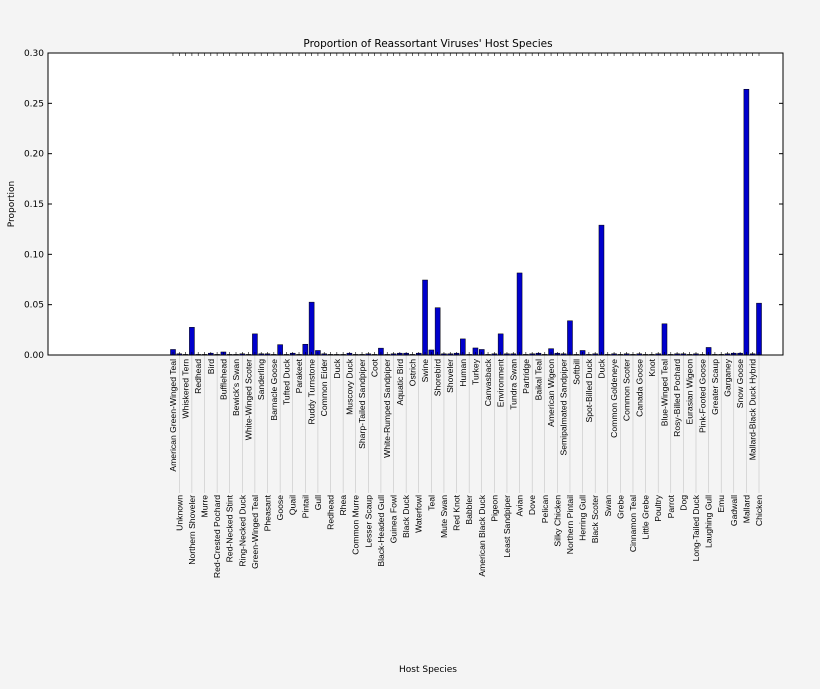 Image resolution: width=820 pixels, height=689 pixels. I want to click on x-tick-label: Quail, so click(293, 505).